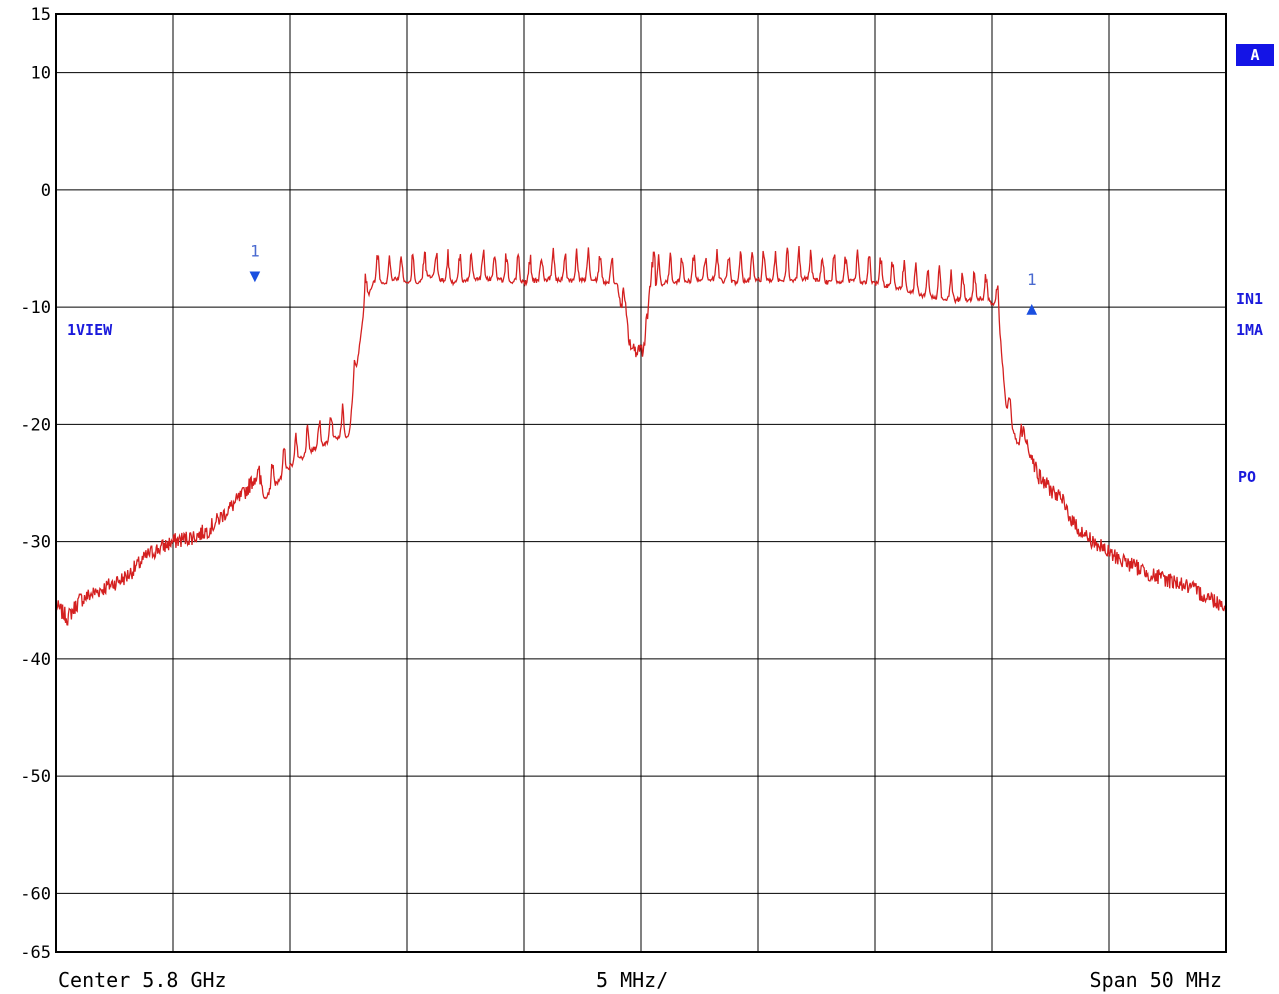 The width and height of the screenshot is (1279, 994). Describe the element at coordinates (1156, 980) in the screenshot. I see `span-label: Span 50 MHz` at that location.